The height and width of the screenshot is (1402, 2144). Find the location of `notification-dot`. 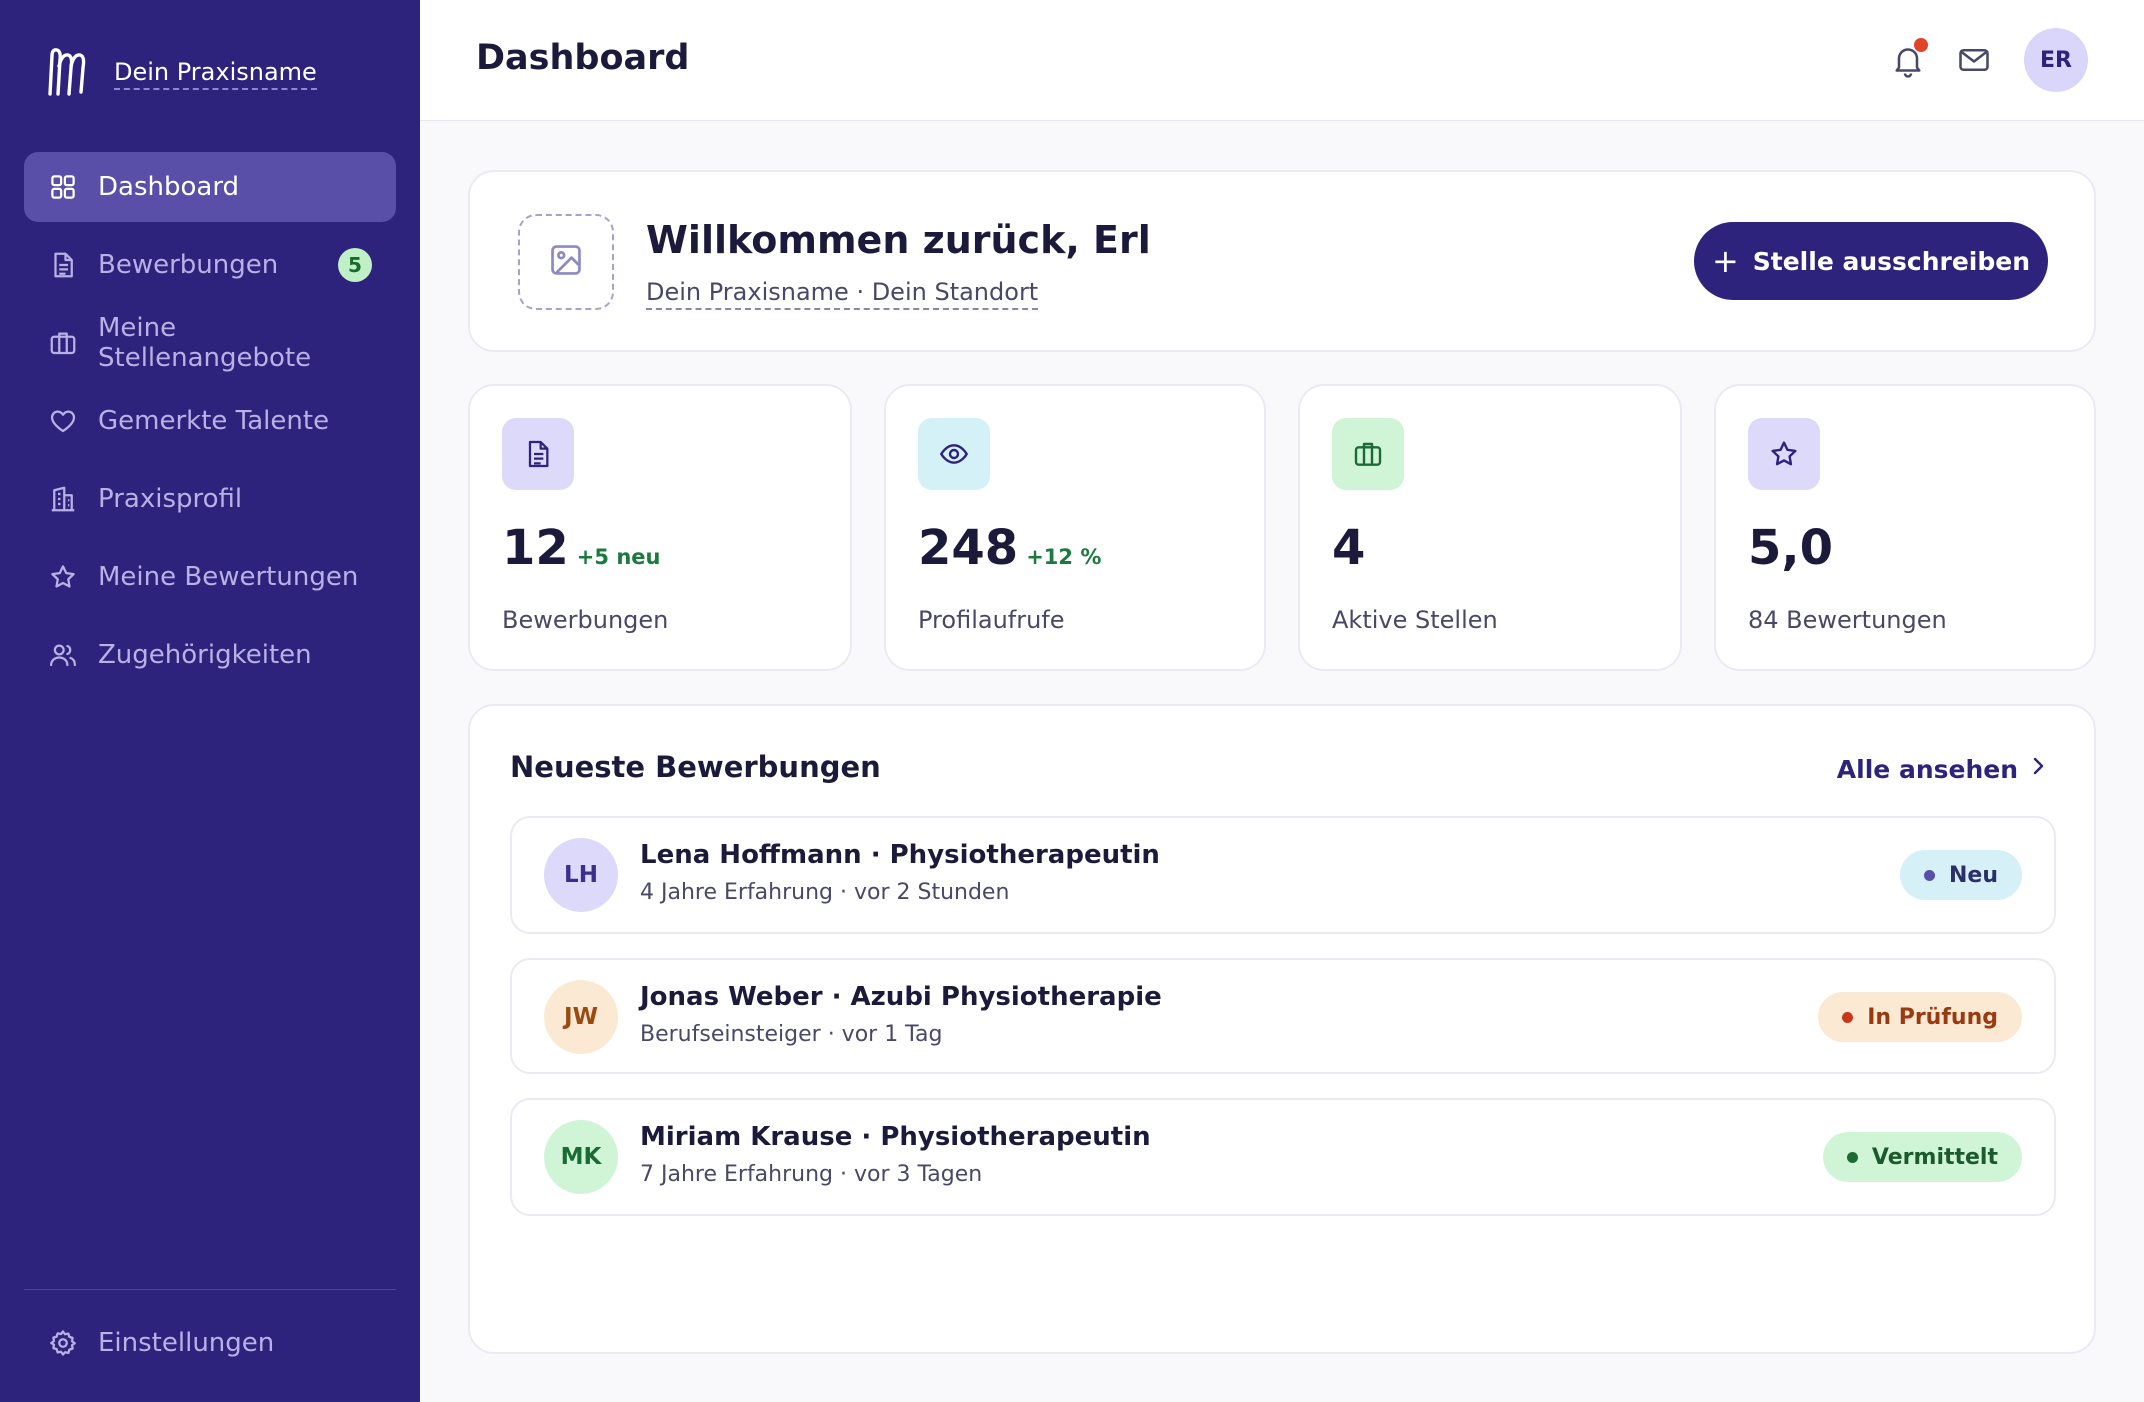

notification-dot is located at coordinates (1921, 45).